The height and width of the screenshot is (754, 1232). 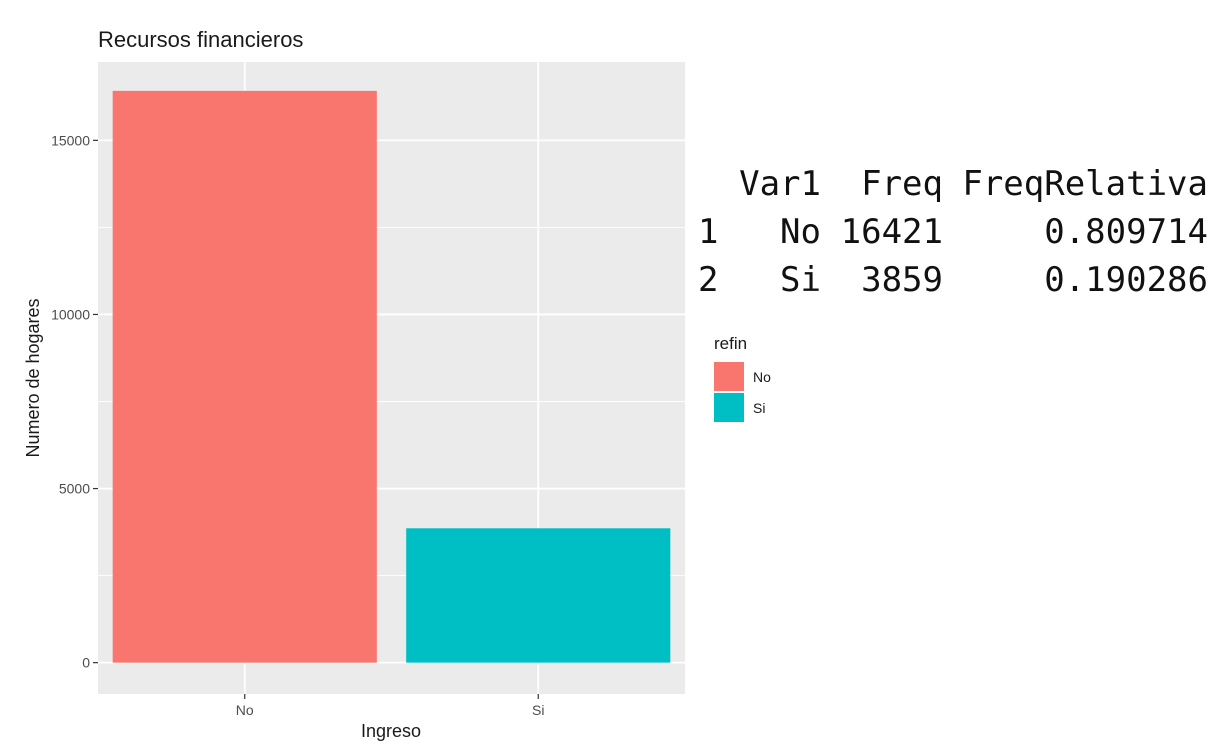 I want to click on legend-swatch-no, so click(x=729, y=376).